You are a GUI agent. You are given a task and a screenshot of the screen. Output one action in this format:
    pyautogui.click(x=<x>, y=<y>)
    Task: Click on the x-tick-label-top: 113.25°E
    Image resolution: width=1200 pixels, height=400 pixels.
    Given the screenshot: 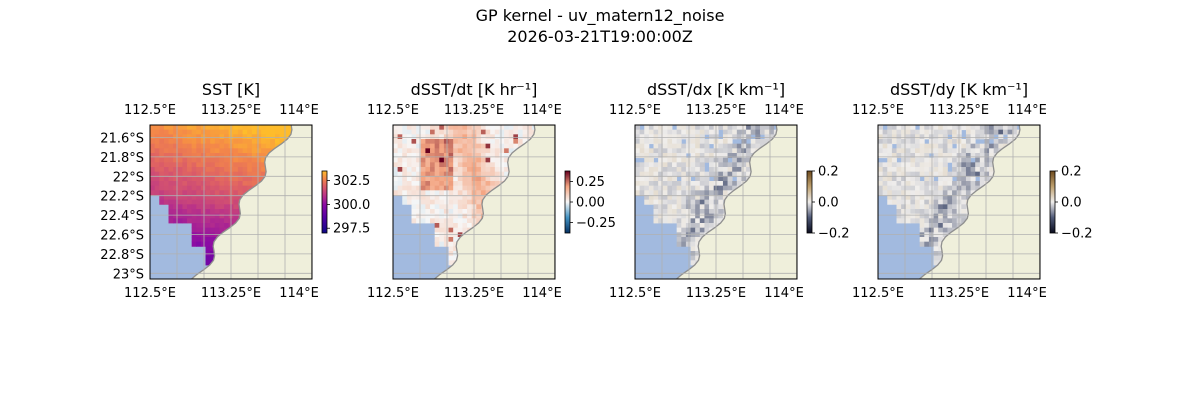 What is the action you would take?
    pyautogui.click(x=474, y=110)
    